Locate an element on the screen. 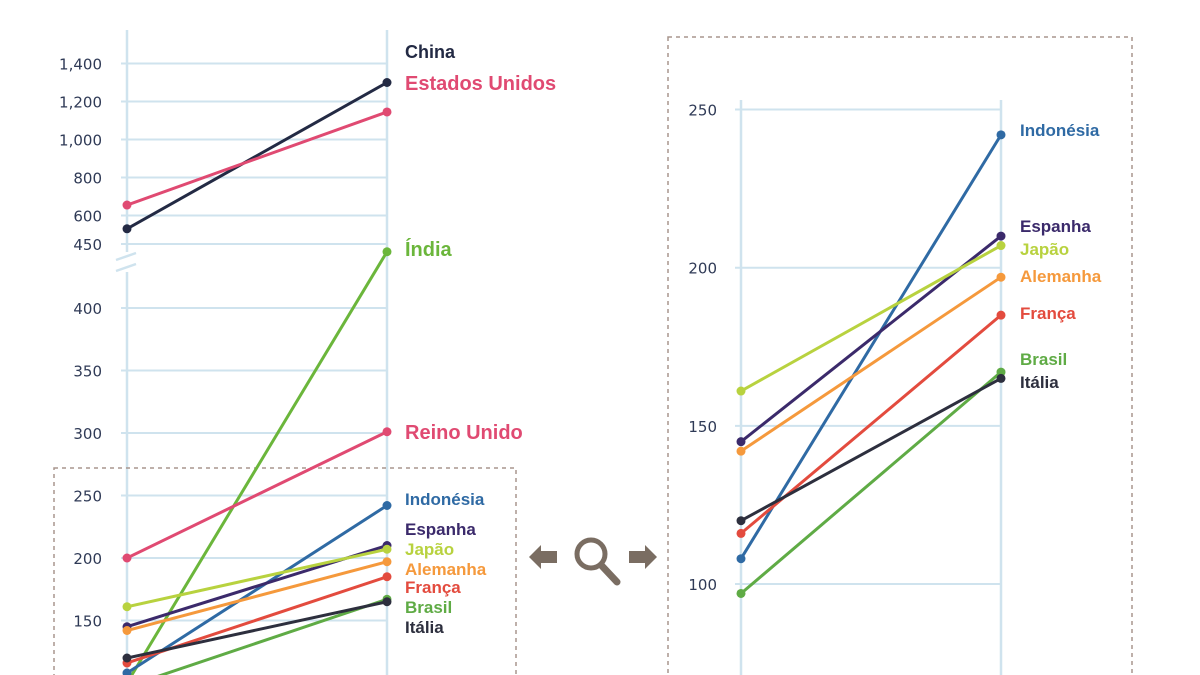 This screenshot has width=1200, height=675. right-y-tick-label: 150 is located at coordinates (702, 427).